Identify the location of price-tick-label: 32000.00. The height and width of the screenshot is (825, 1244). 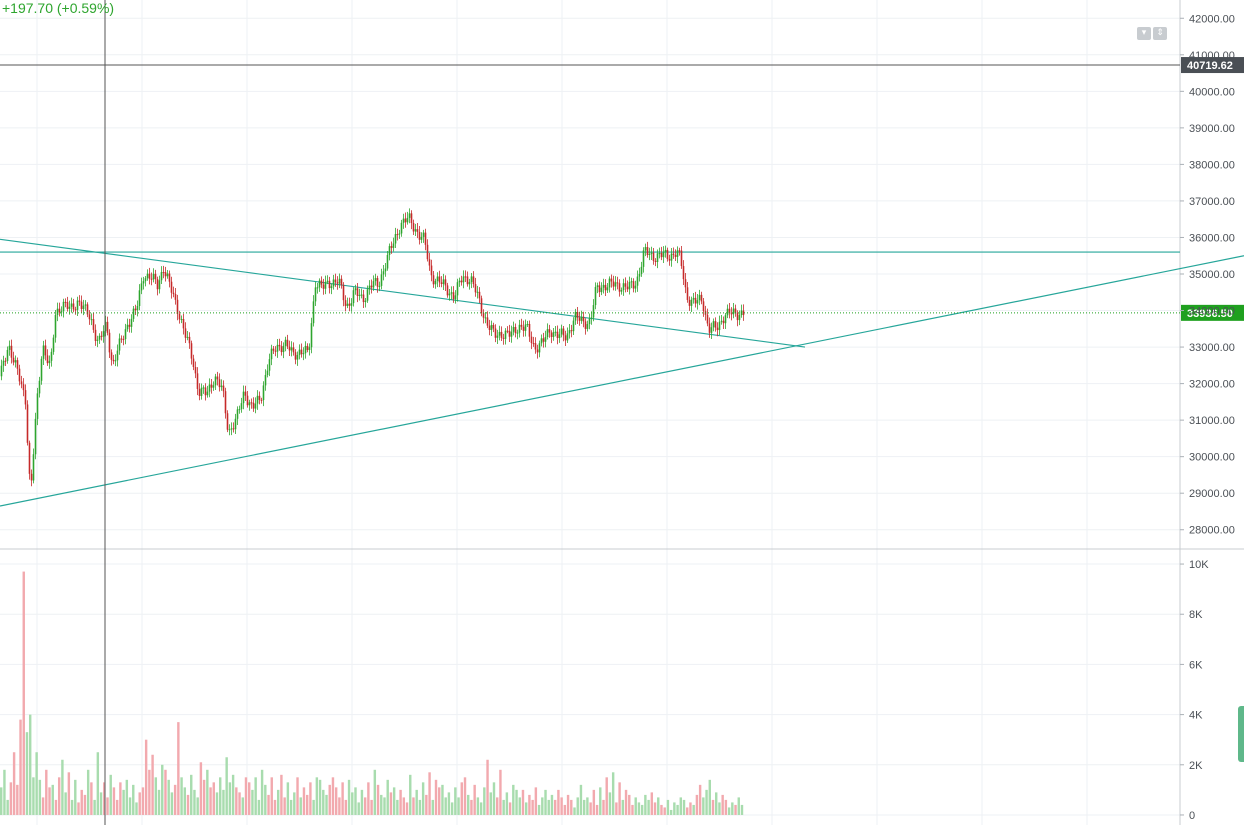
(1212, 385).